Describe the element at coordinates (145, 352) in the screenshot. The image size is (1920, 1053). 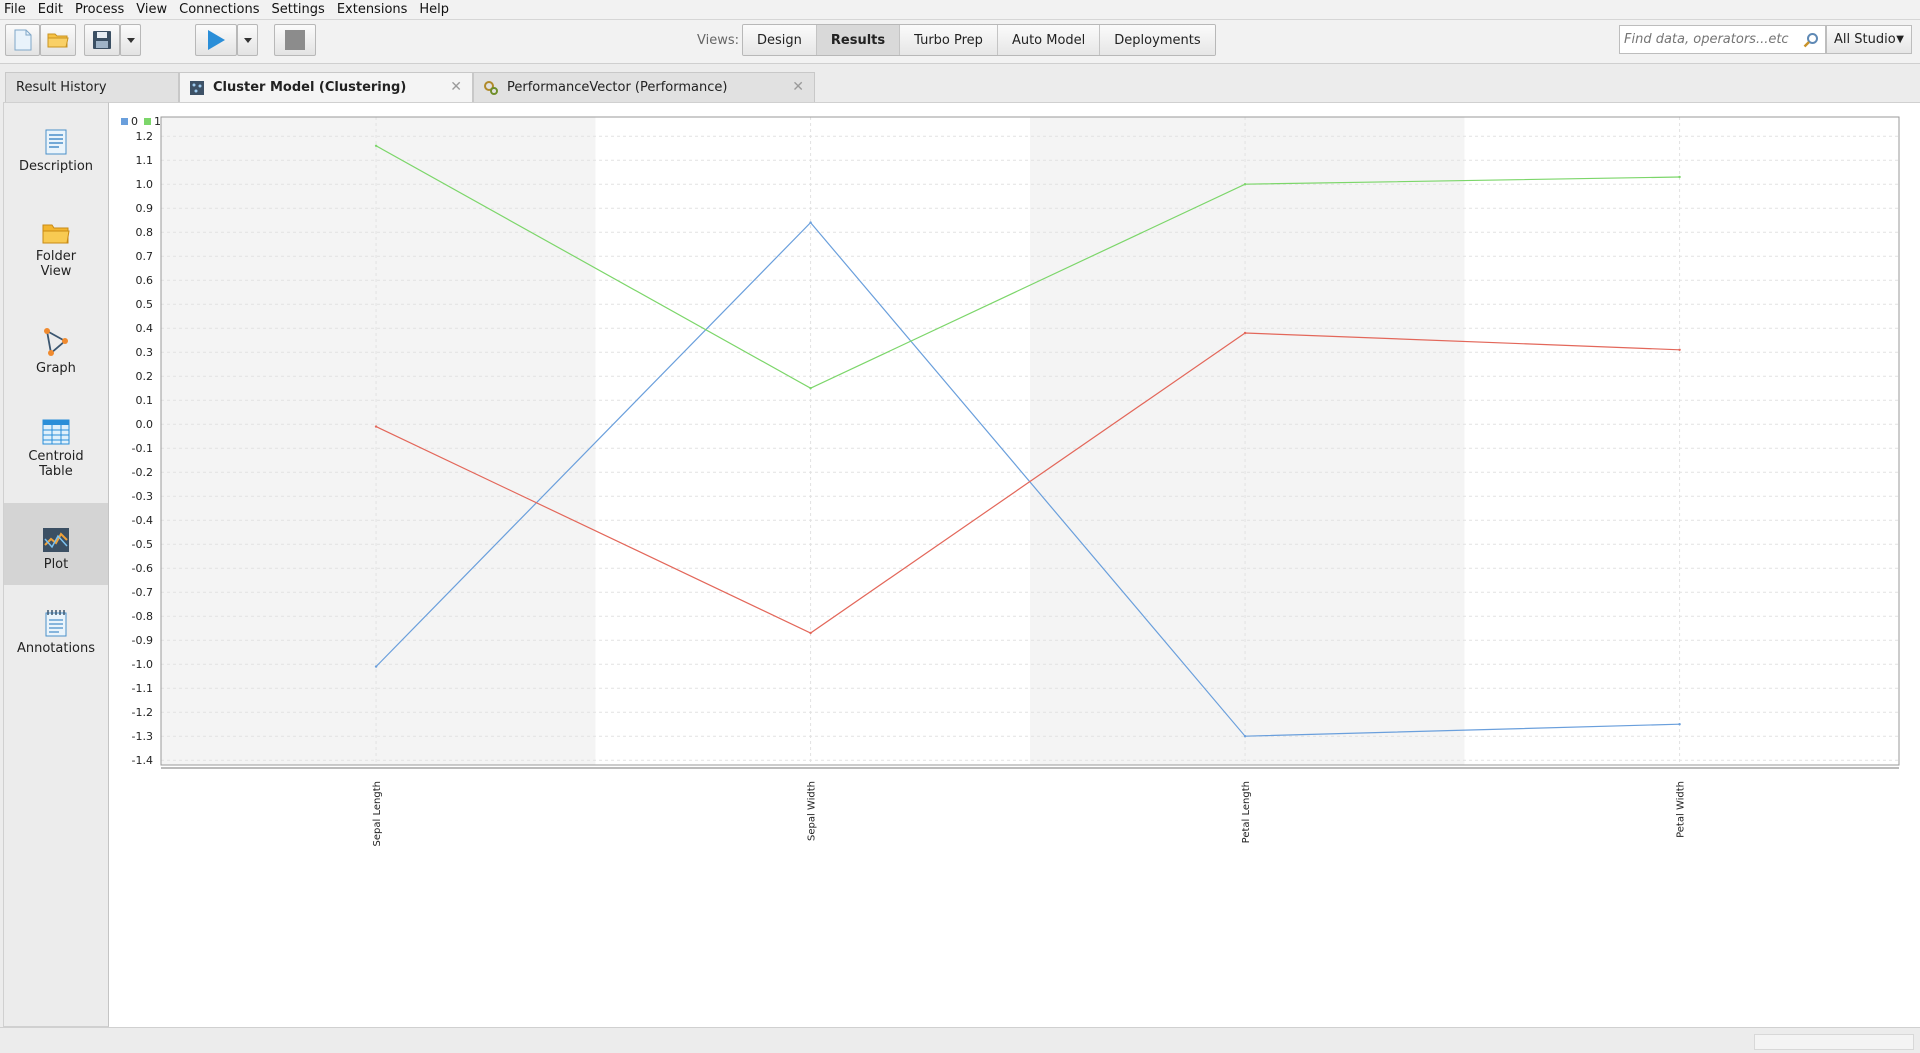
I see `y-tick-label: 0.3` at that location.